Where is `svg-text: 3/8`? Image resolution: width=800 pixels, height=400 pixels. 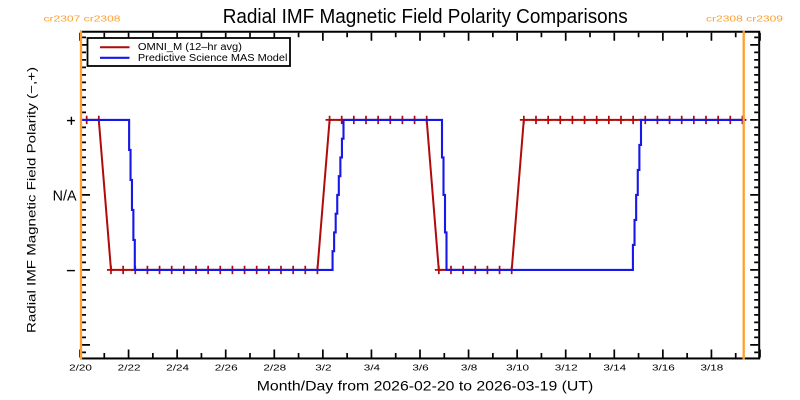
svg-text: 3/8 is located at coordinates (469, 368).